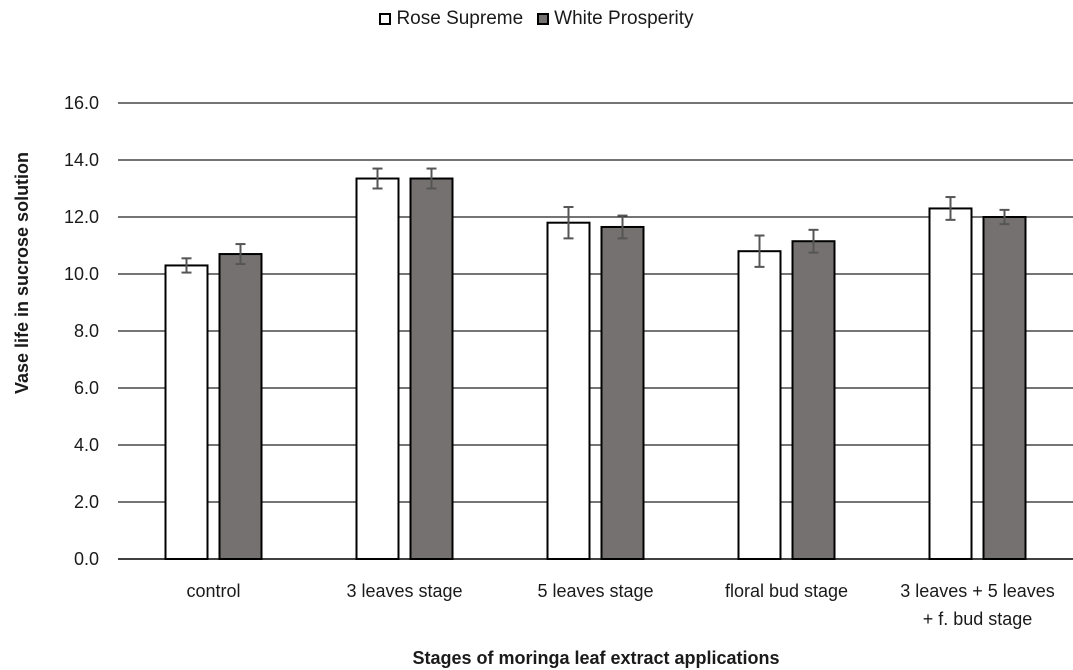 This screenshot has height=670, width=1073. I want to click on y-axis-tick-labels: 0.0 2.0 4.0 6.0 8.0 10.0 12.0 14.0 16.0, so click(81, 331).